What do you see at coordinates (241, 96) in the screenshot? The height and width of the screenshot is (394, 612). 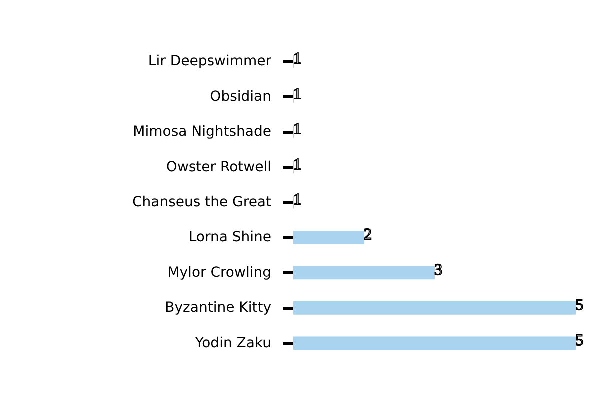 I see `y-tick-label: Obsidian` at bounding box center [241, 96].